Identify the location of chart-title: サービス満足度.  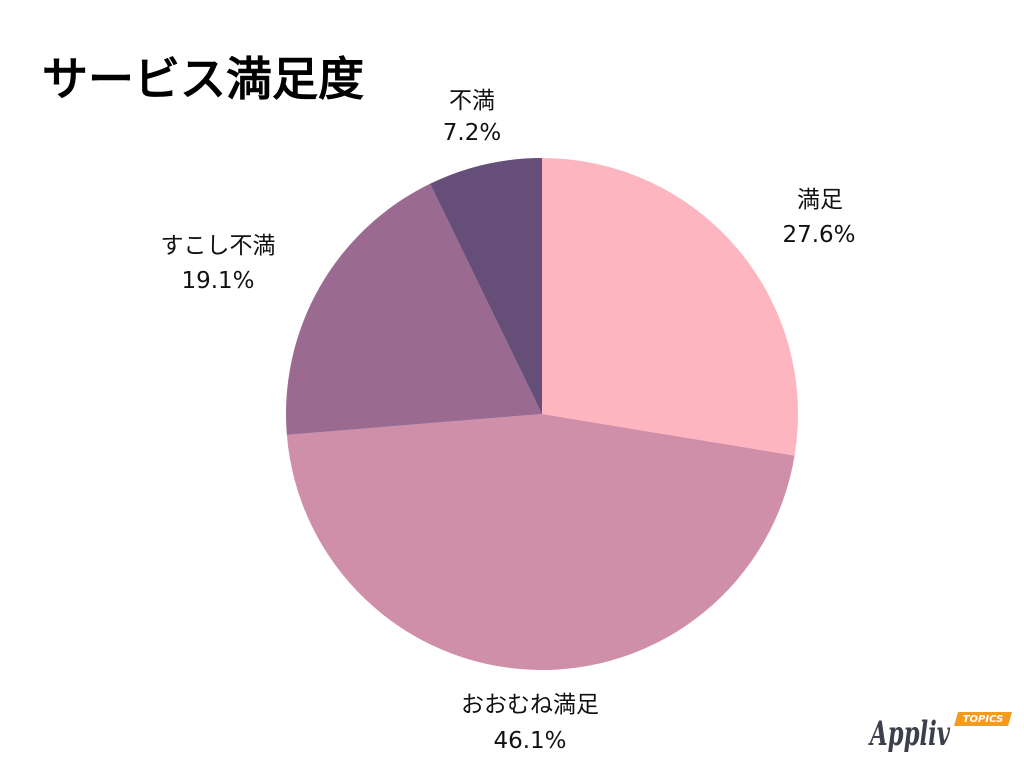
(203, 79).